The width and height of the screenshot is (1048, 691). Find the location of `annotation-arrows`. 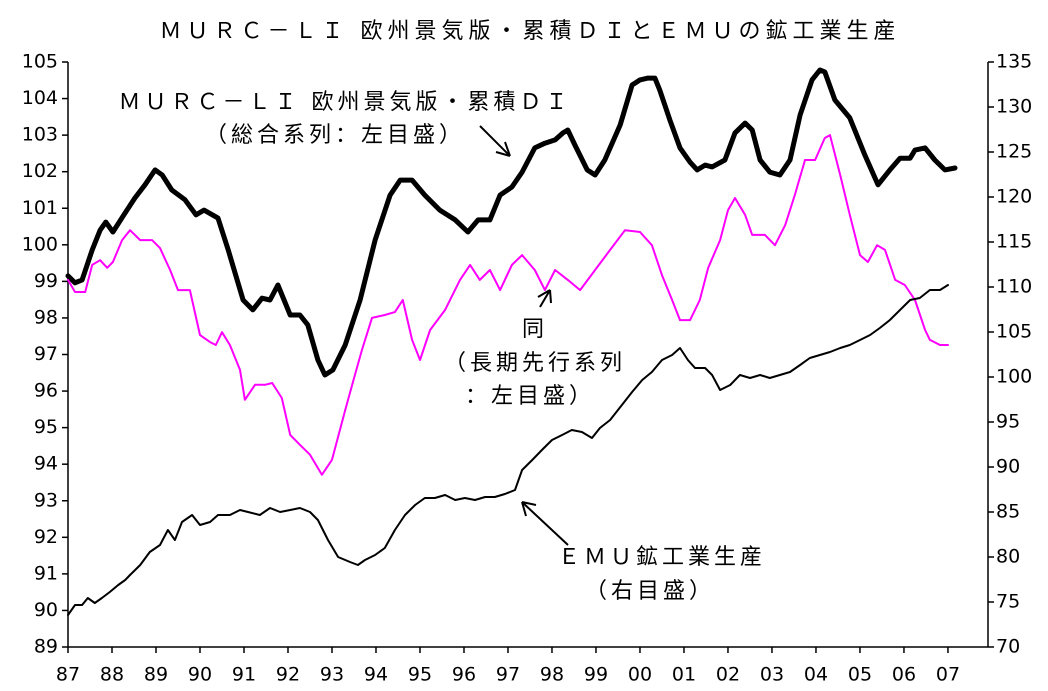

annotation-arrows is located at coordinates (524, 335).